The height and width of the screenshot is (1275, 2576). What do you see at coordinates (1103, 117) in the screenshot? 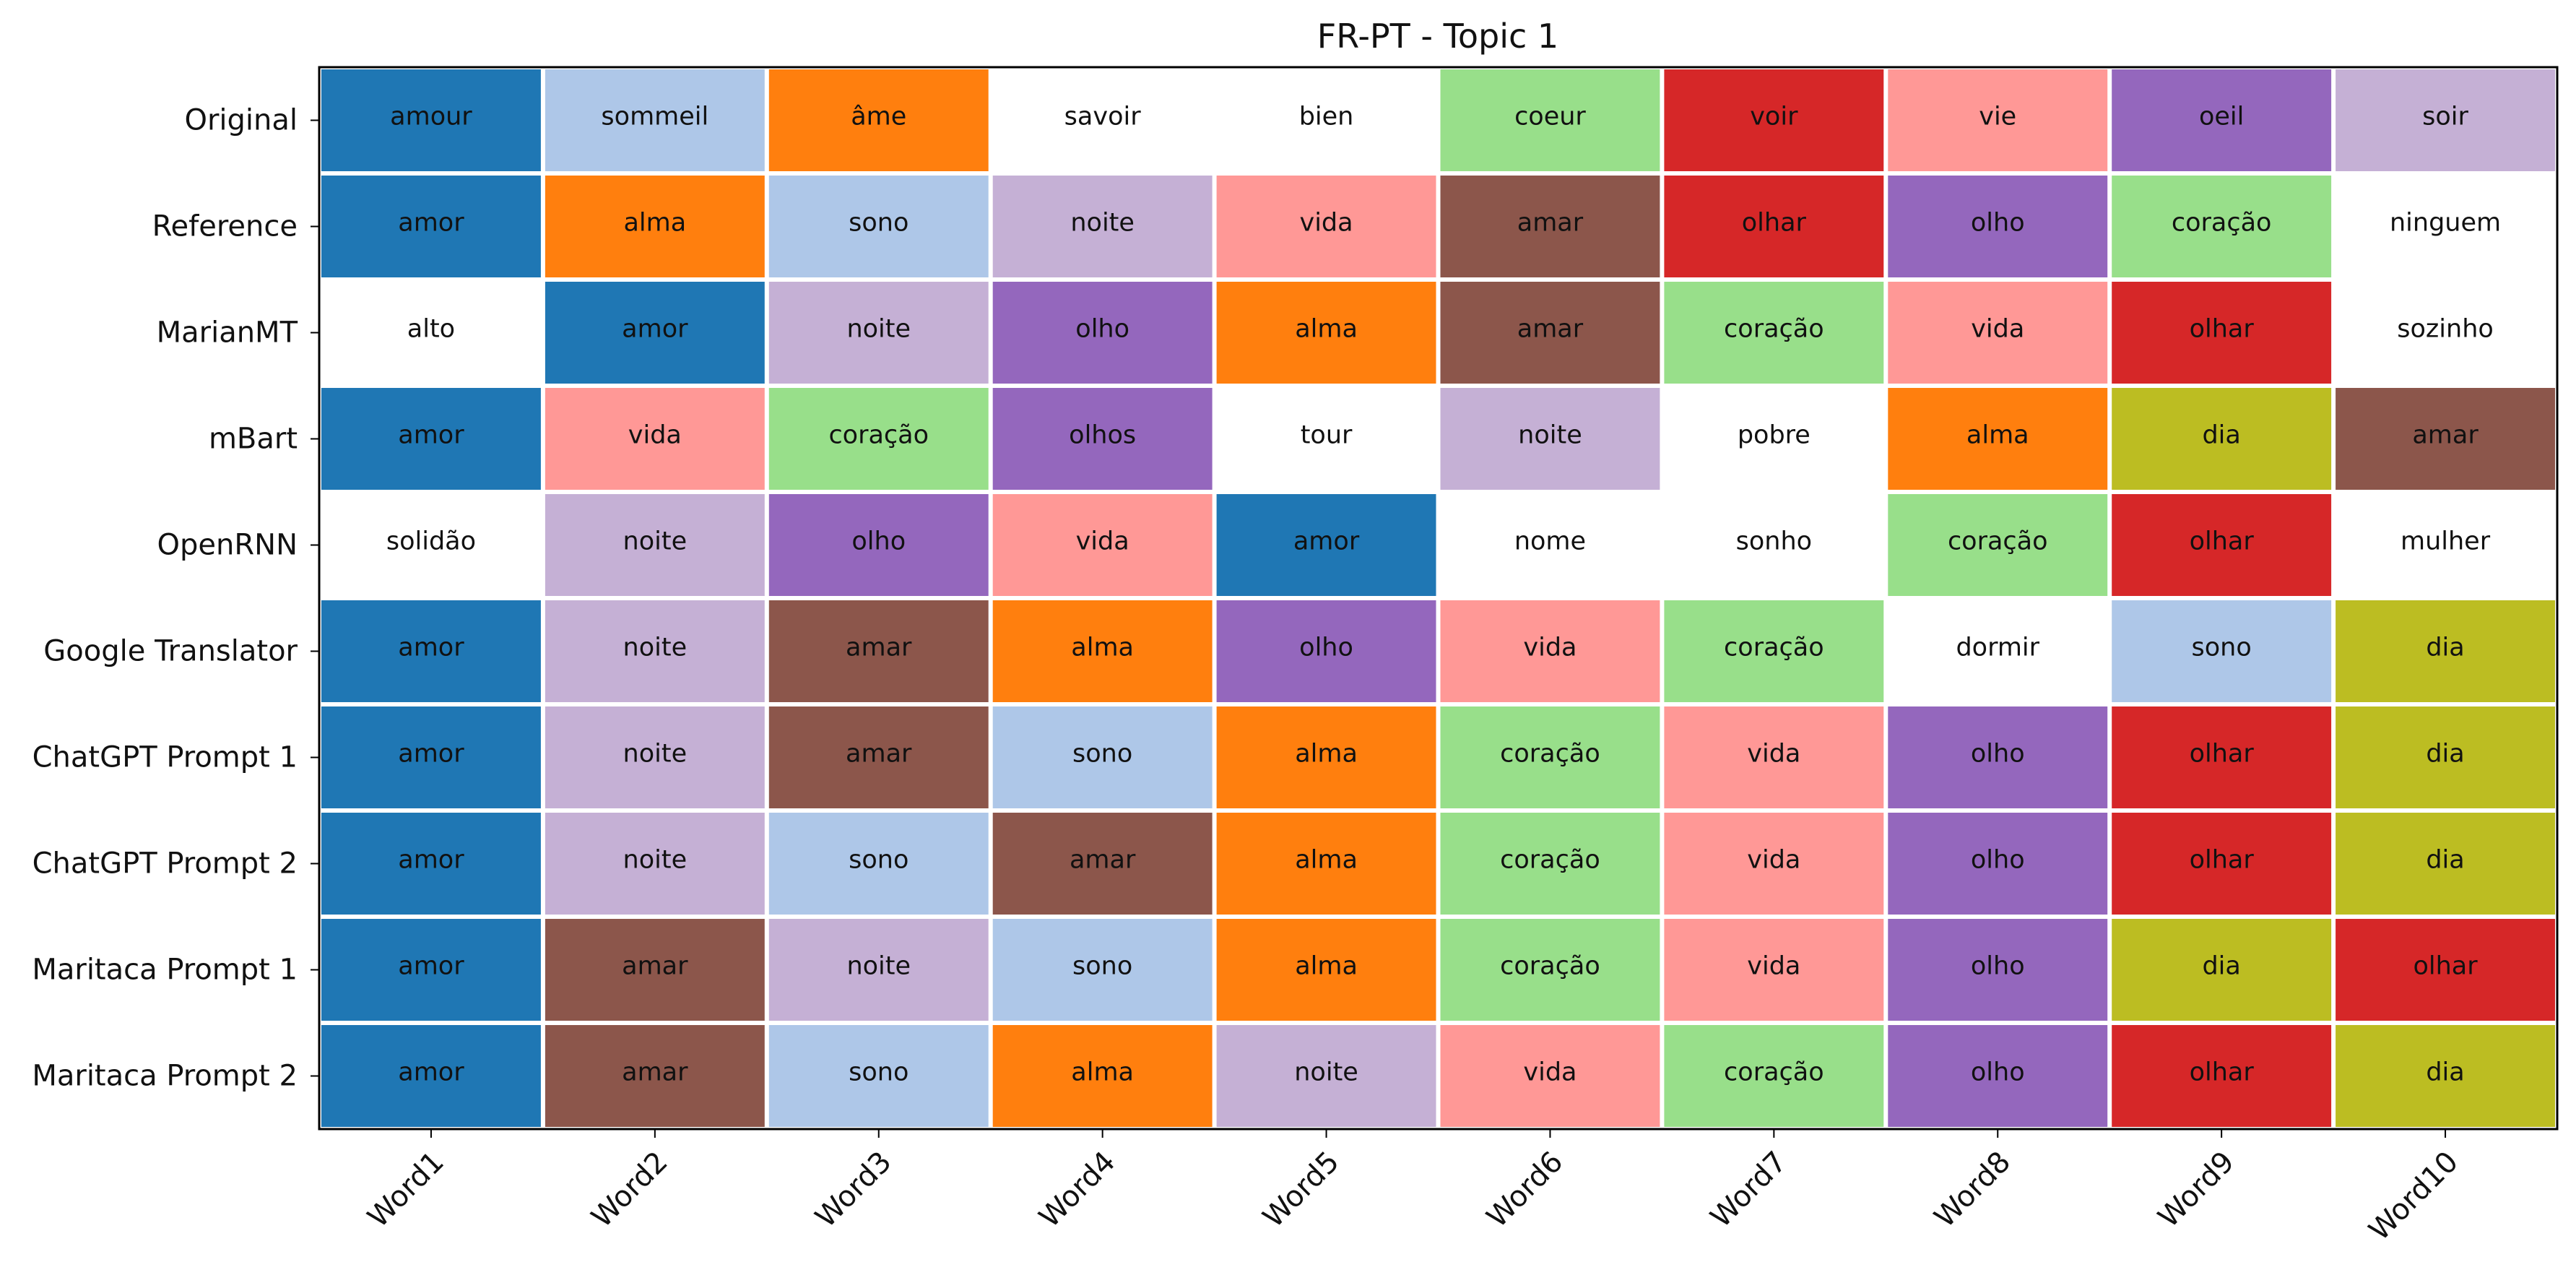
I see `cell-word: savoir` at bounding box center [1103, 117].